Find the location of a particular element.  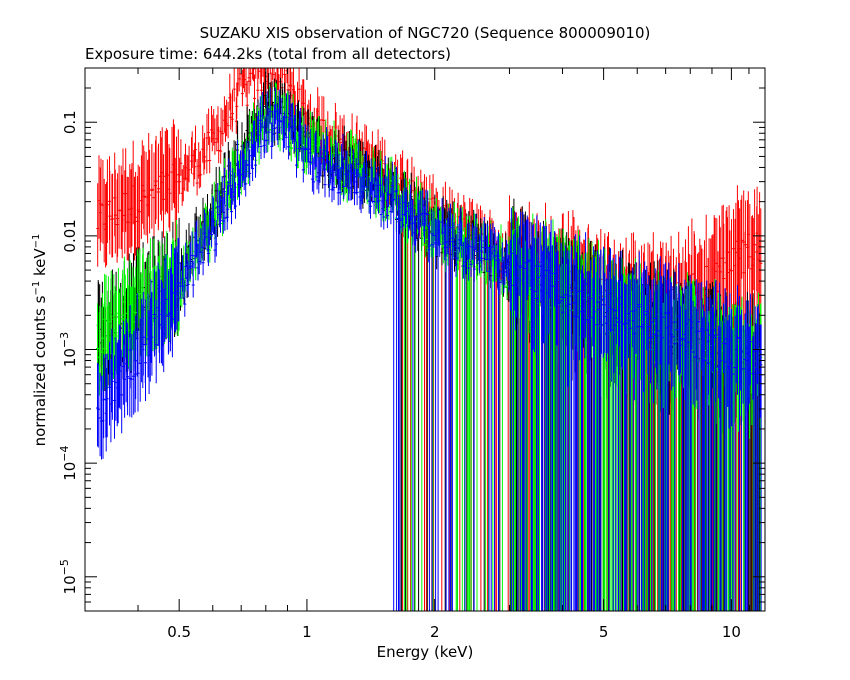

x-tick-label: 0.5 is located at coordinates (179, 632).